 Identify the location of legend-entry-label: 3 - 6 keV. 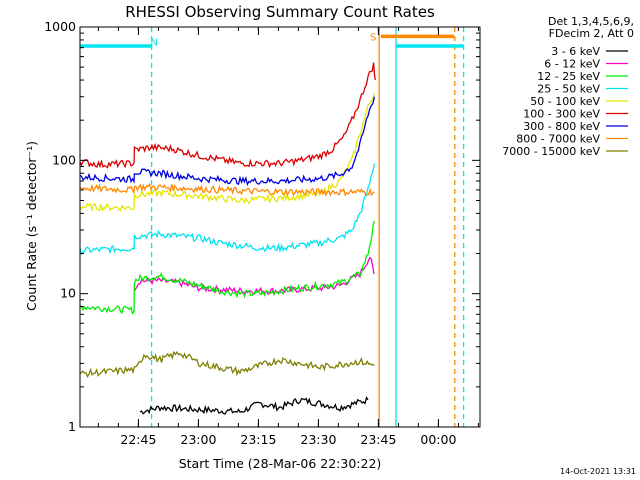
(575, 51).